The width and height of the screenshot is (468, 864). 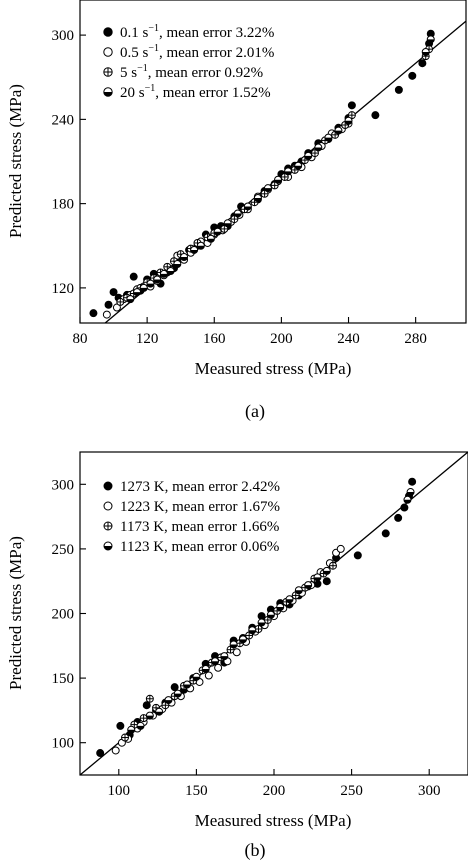 I want to click on x-tick-label: 160, so click(x=214, y=339).